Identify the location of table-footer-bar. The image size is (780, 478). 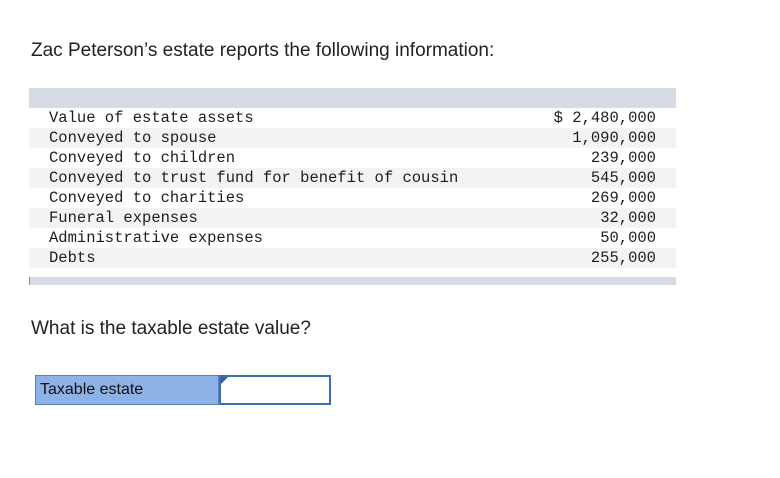
(352, 281).